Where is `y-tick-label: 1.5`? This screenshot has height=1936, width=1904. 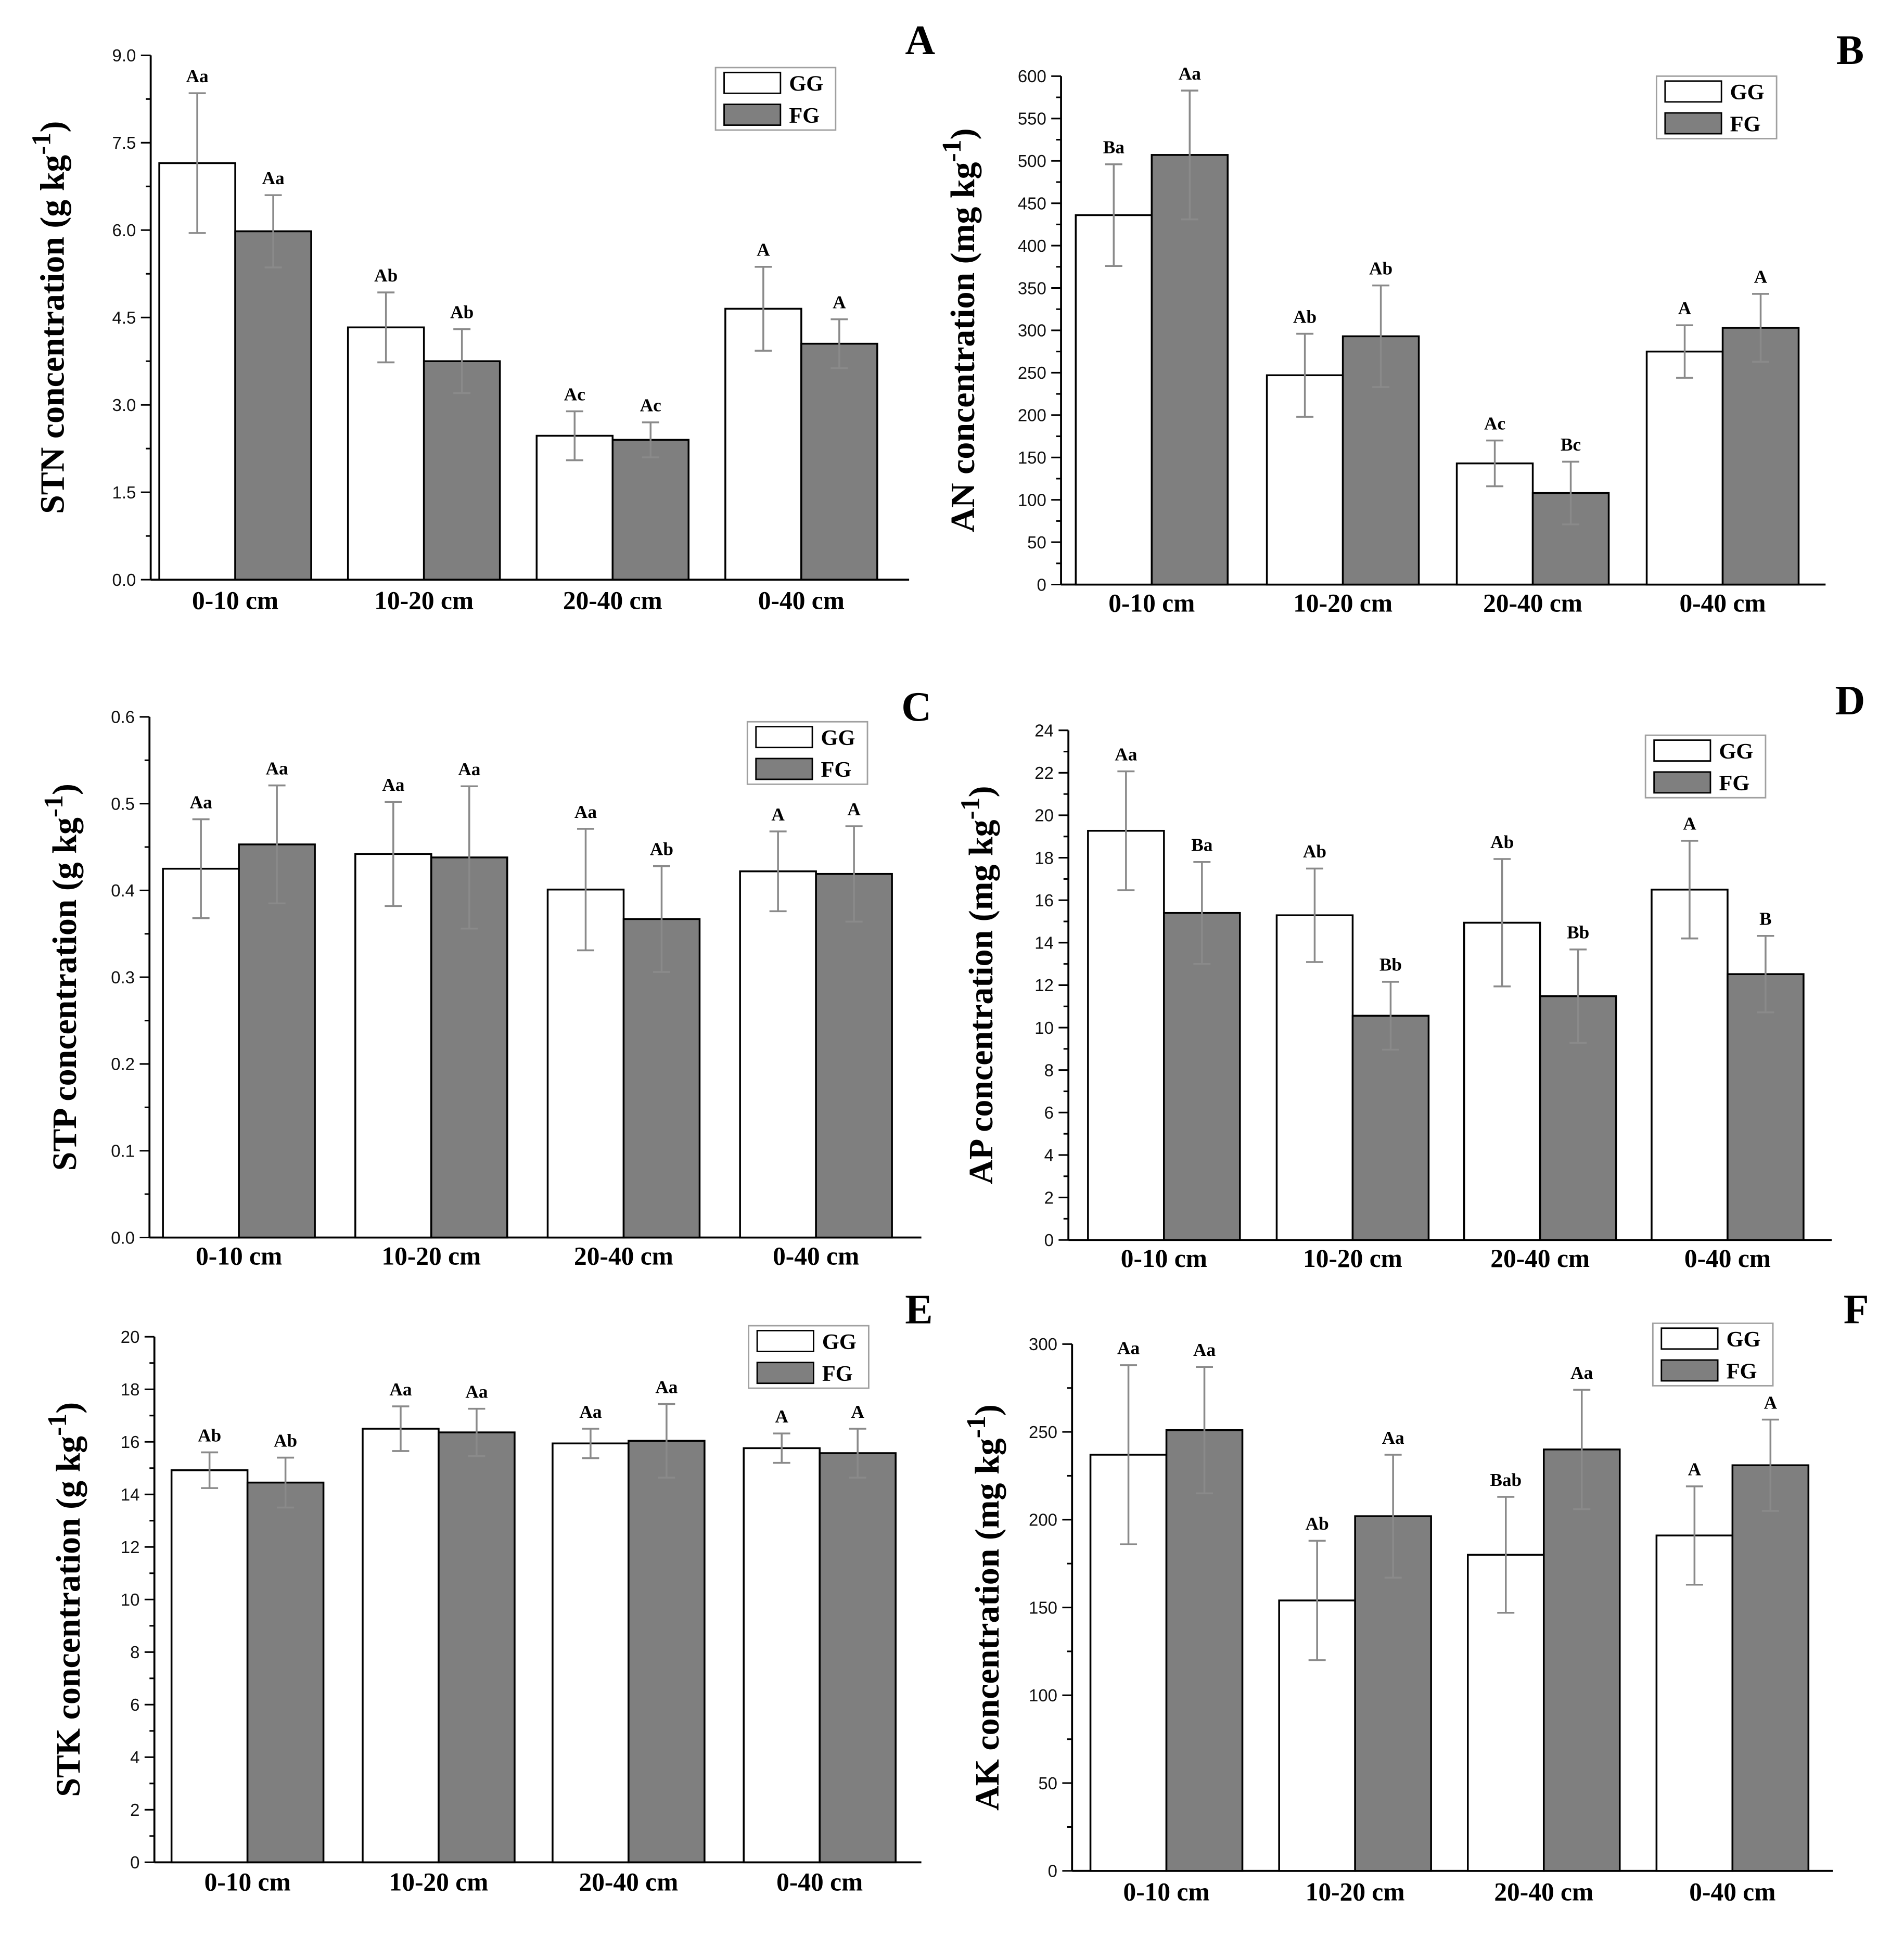 y-tick-label: 1.5 is located at coordinates (124, 492).